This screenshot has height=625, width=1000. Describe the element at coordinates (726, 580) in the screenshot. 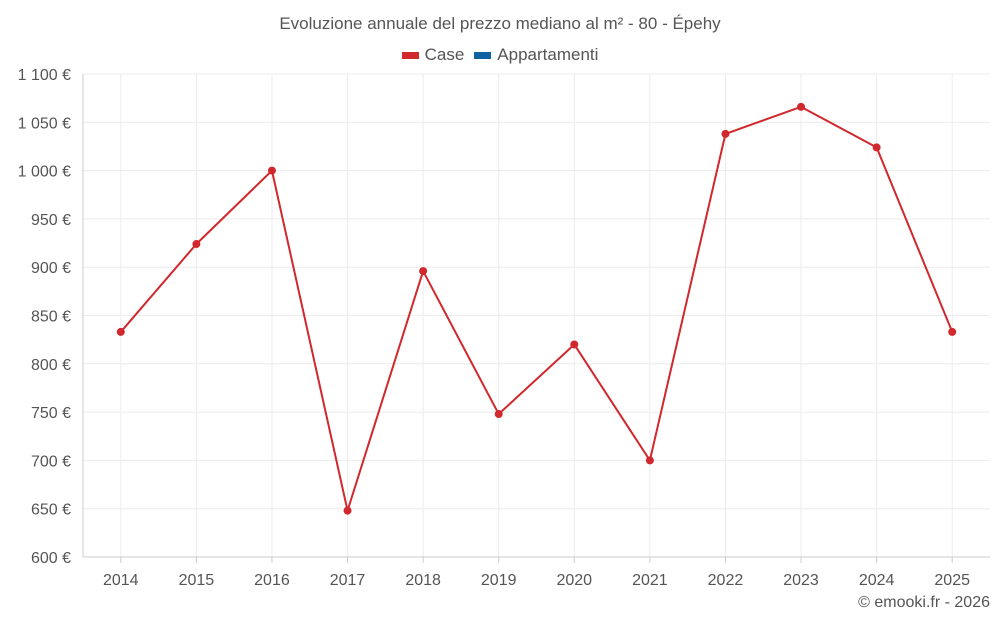

I see `x-tick-label: 2022` at that location.